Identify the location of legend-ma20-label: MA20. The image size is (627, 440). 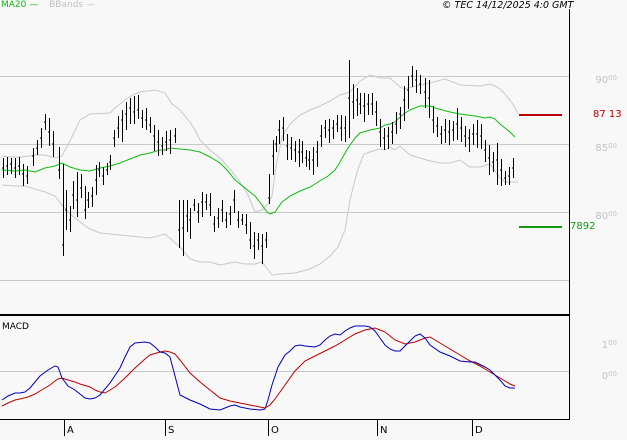
(14, 5).